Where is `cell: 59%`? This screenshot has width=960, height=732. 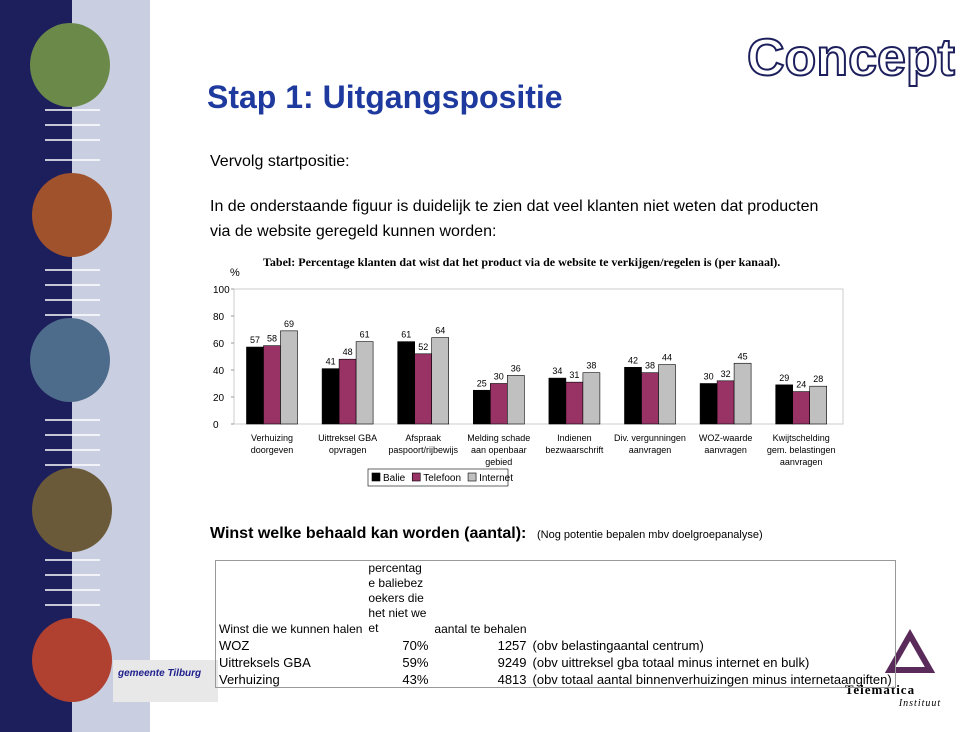
cell: 59% is located at coordinates (415, 662).